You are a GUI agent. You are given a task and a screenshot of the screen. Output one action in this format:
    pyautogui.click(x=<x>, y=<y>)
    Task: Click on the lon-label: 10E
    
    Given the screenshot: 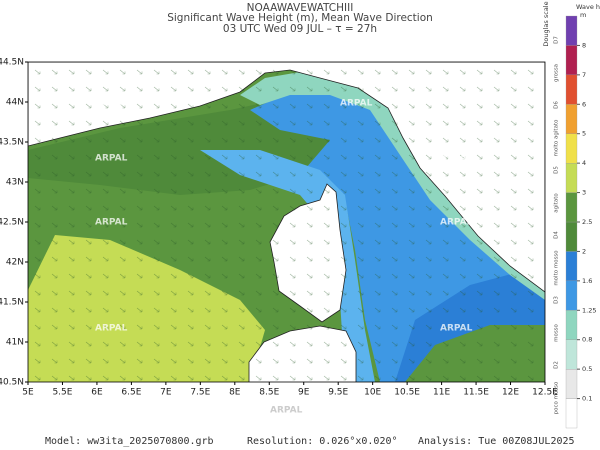 What is the action you would take?
    pyautogui.click(x=372, y=393)
    